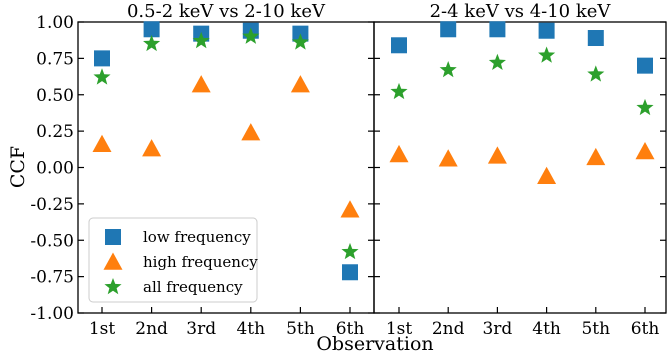 The image size is (667, 361). I want to click on y-tick-label: 0.75, so click(55, 59).